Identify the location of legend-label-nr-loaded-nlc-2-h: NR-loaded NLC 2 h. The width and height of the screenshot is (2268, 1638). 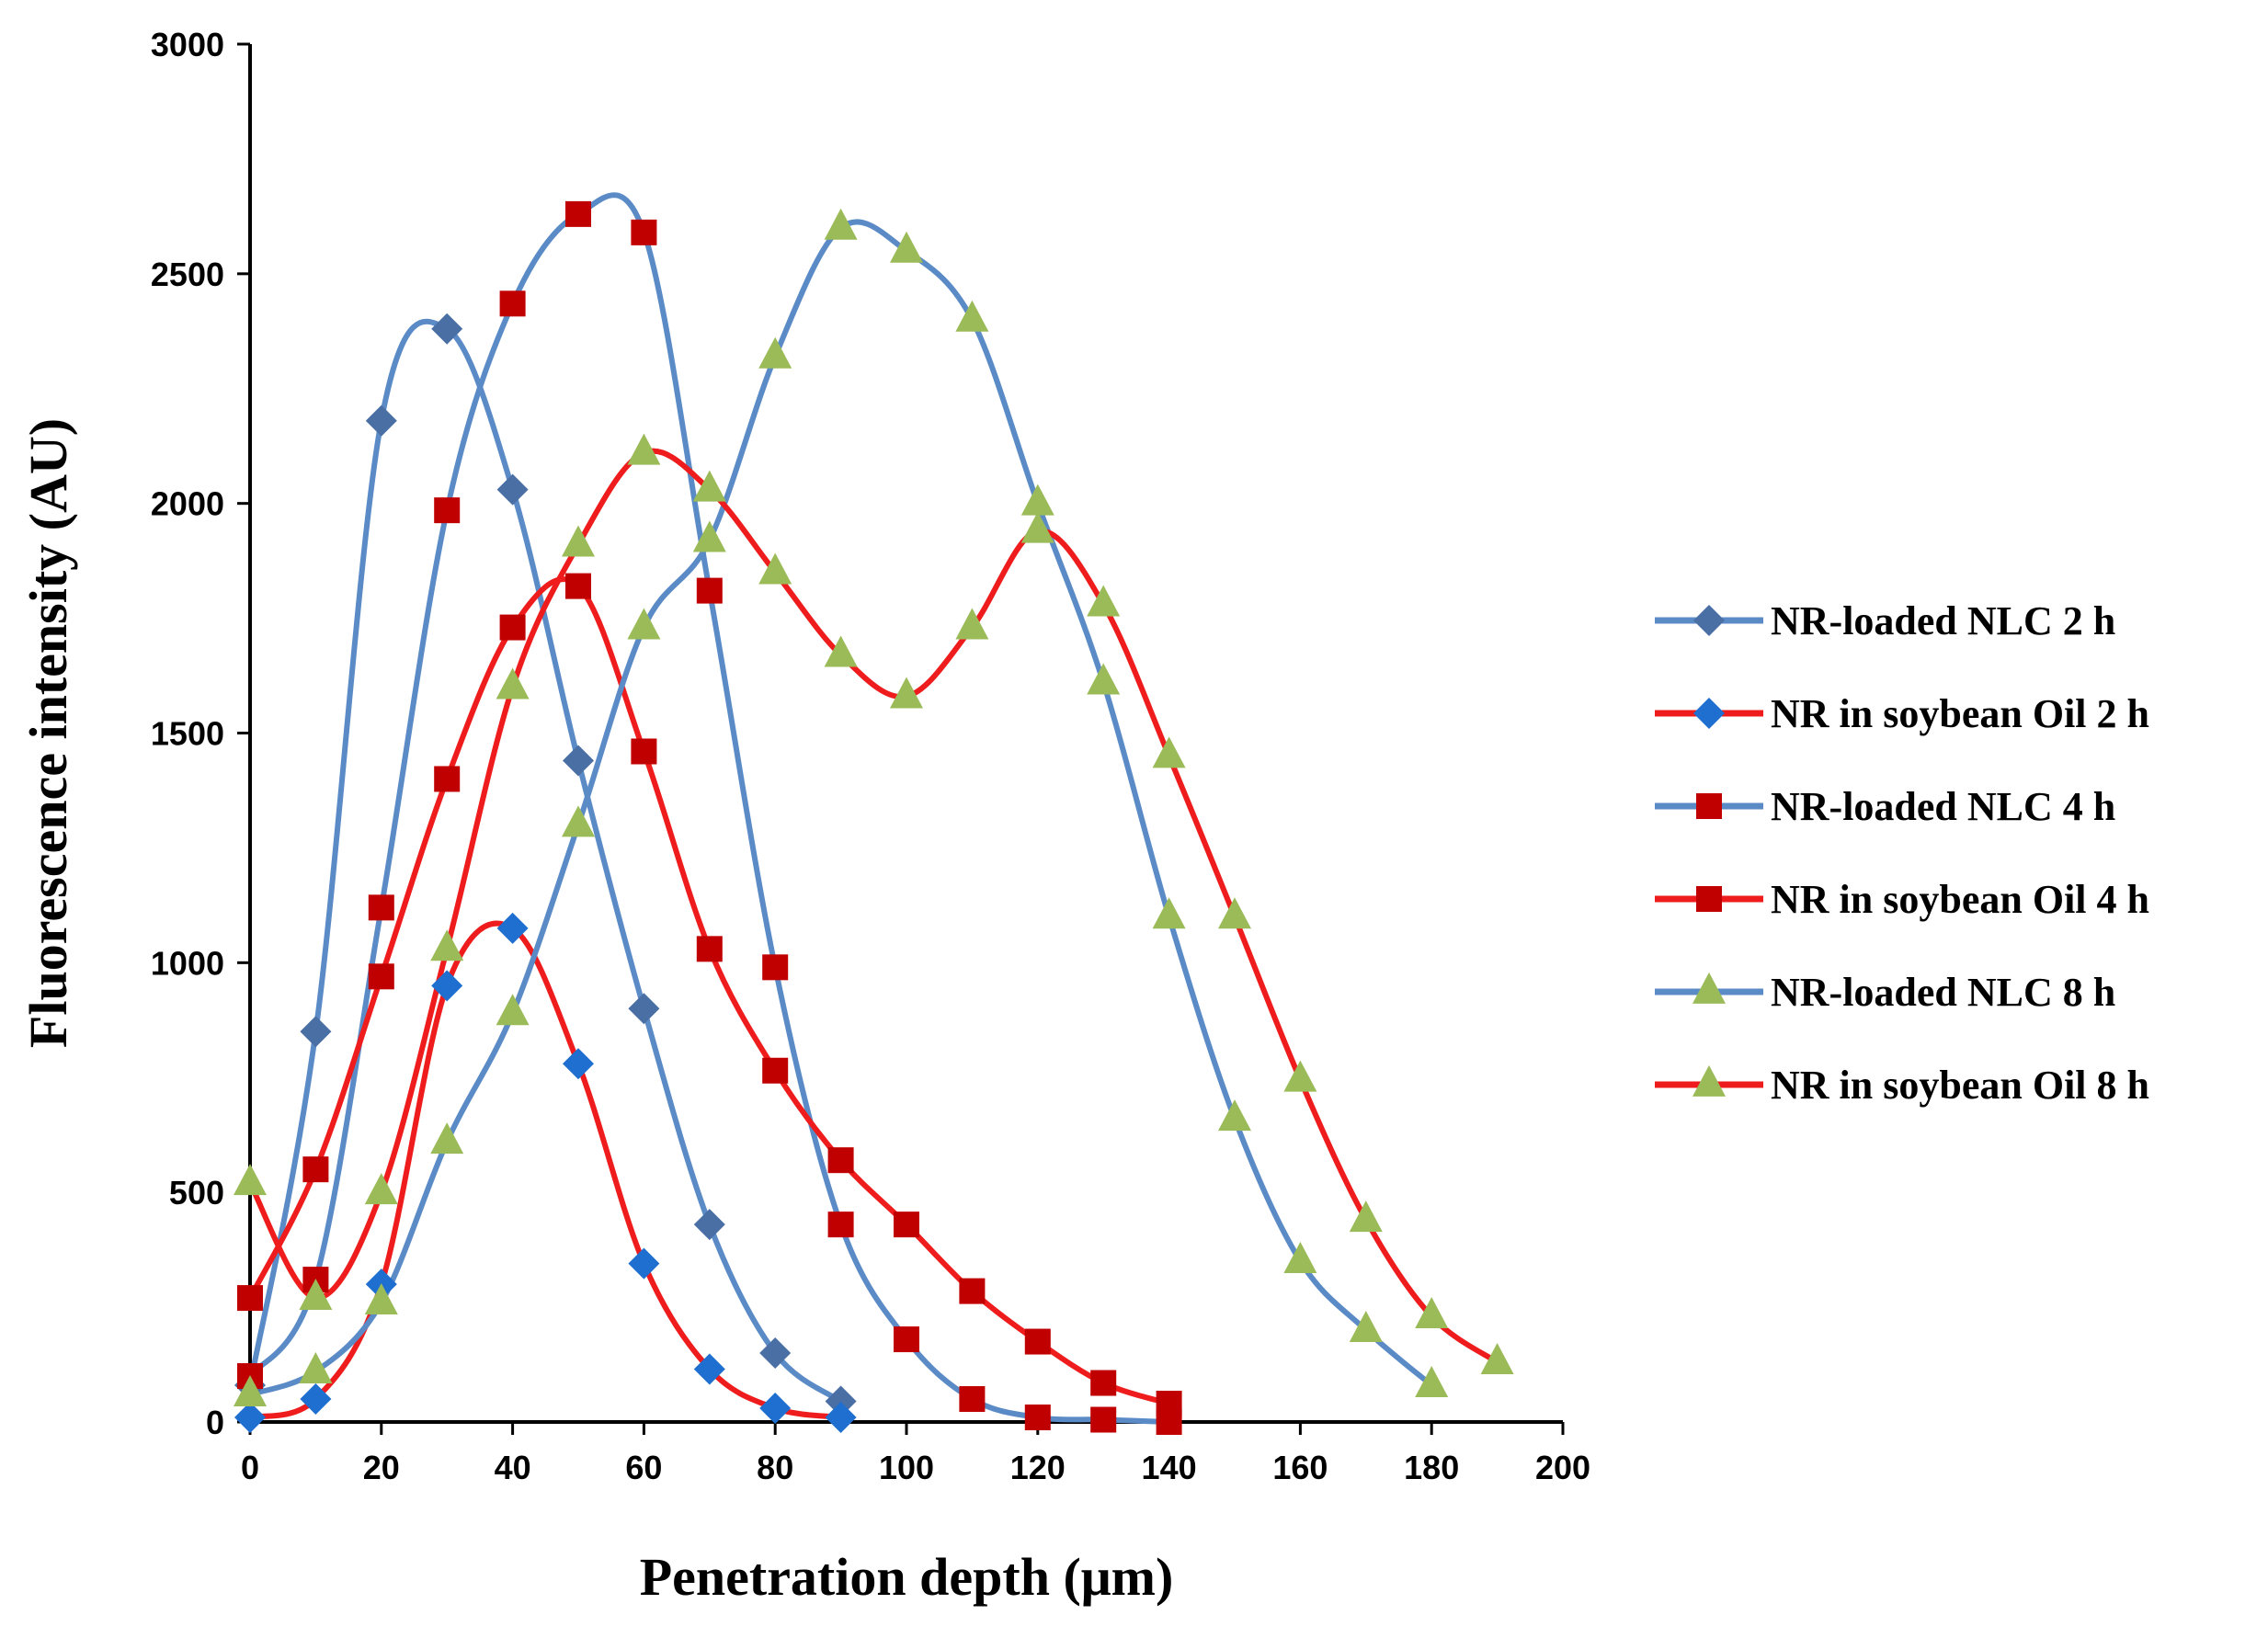
(1943, 620).